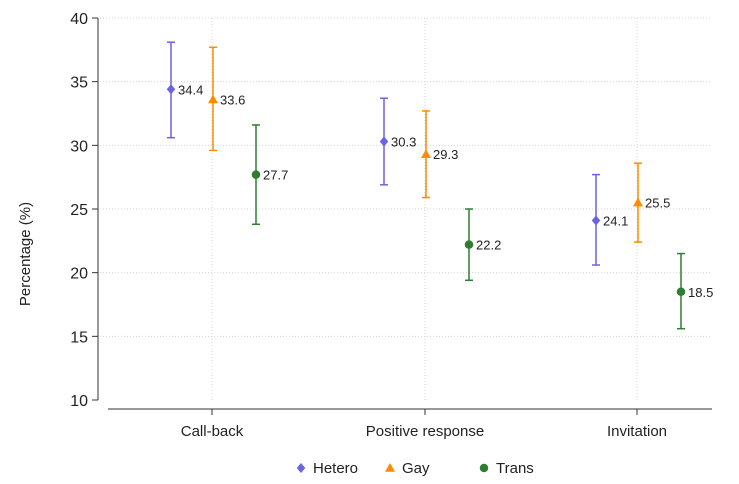 The image size is (739, 484). Describe the element at coordinates (488, 245) in the screenshot. I see `data-label: 22.2` at that location.